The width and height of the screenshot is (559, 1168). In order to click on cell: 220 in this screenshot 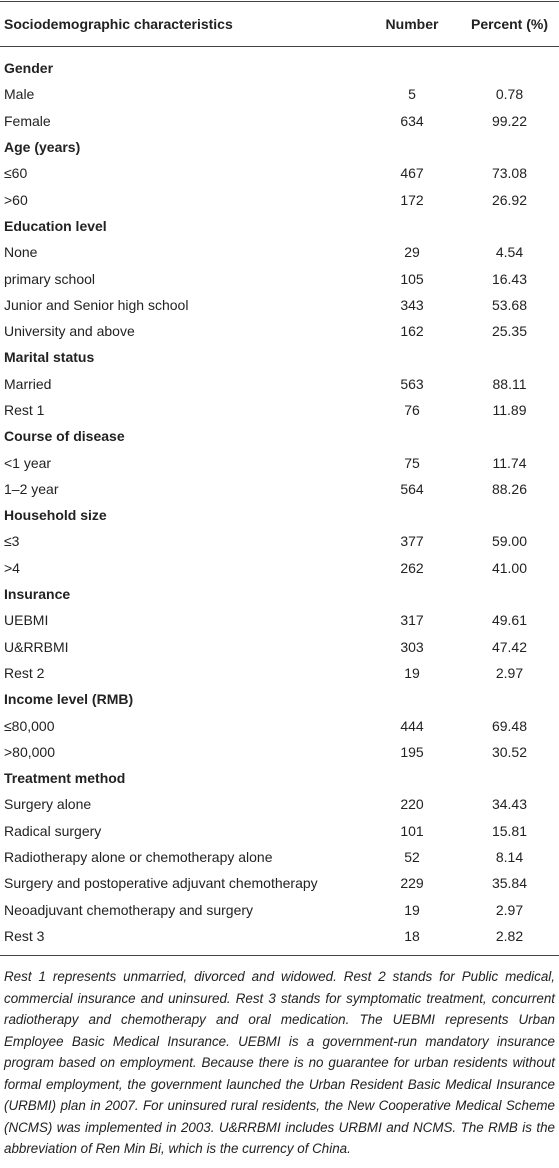, I will do `click(412, 804)`.